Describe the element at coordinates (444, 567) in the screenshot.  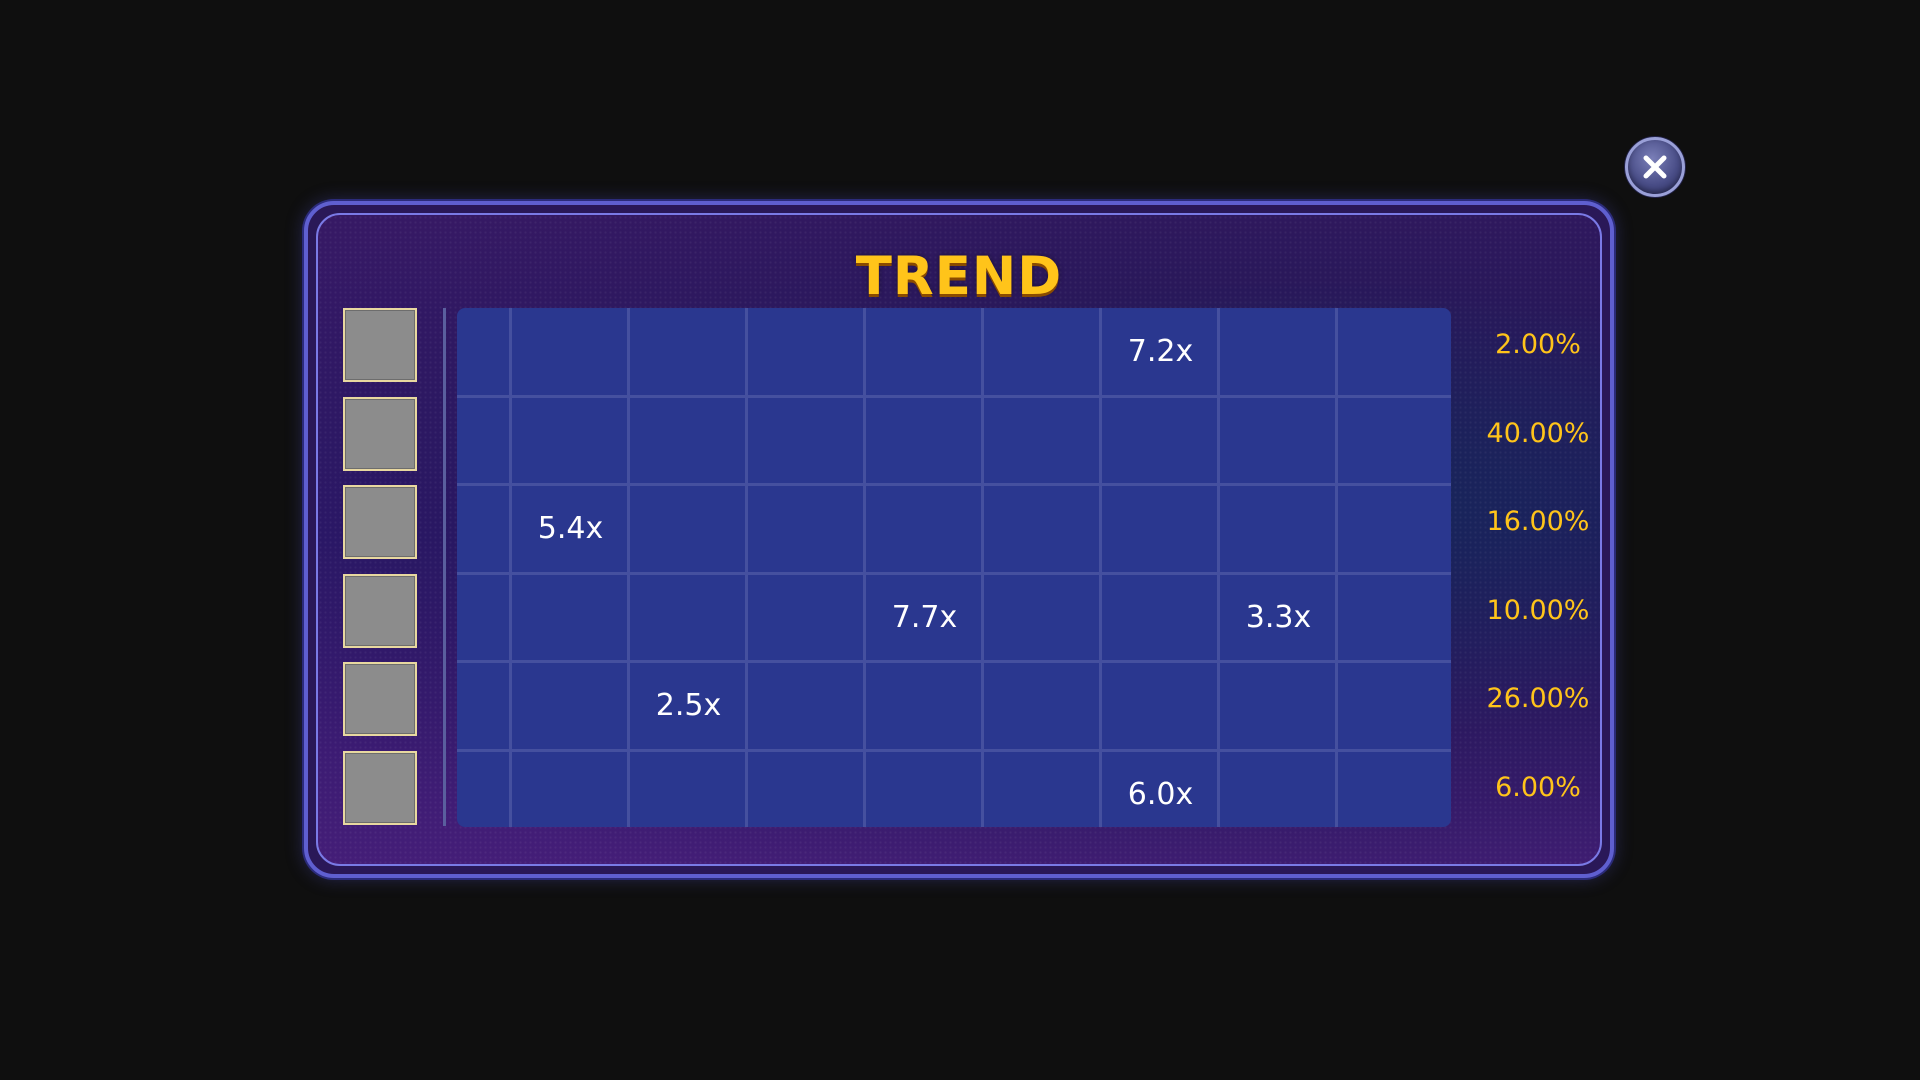
I see `column-divider` at that location.